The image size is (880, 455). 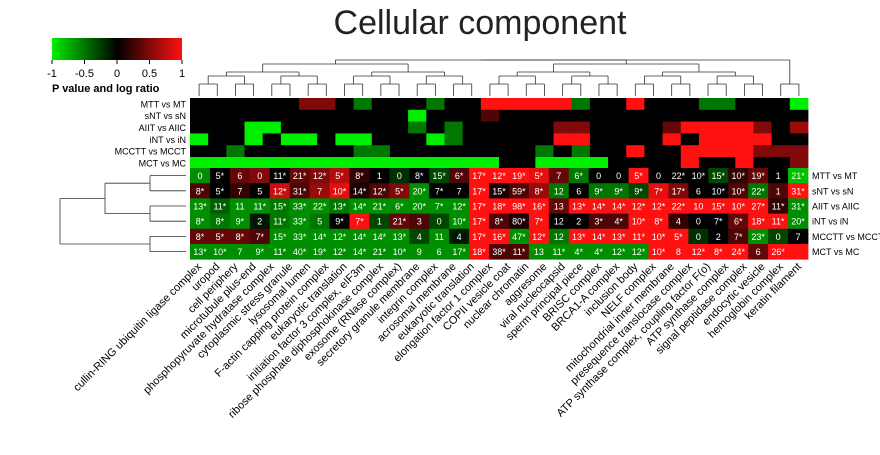 What do you see at coordinates (598, 222) in the screenshot?
I see `heatmap-cell-label: 3*` at bounding box center [598, 222].